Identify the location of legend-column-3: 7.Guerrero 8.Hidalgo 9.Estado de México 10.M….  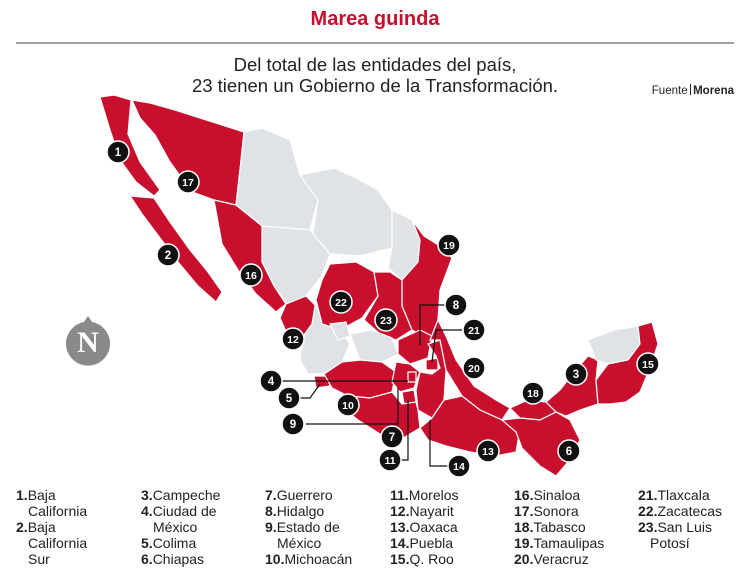
(308, 527).